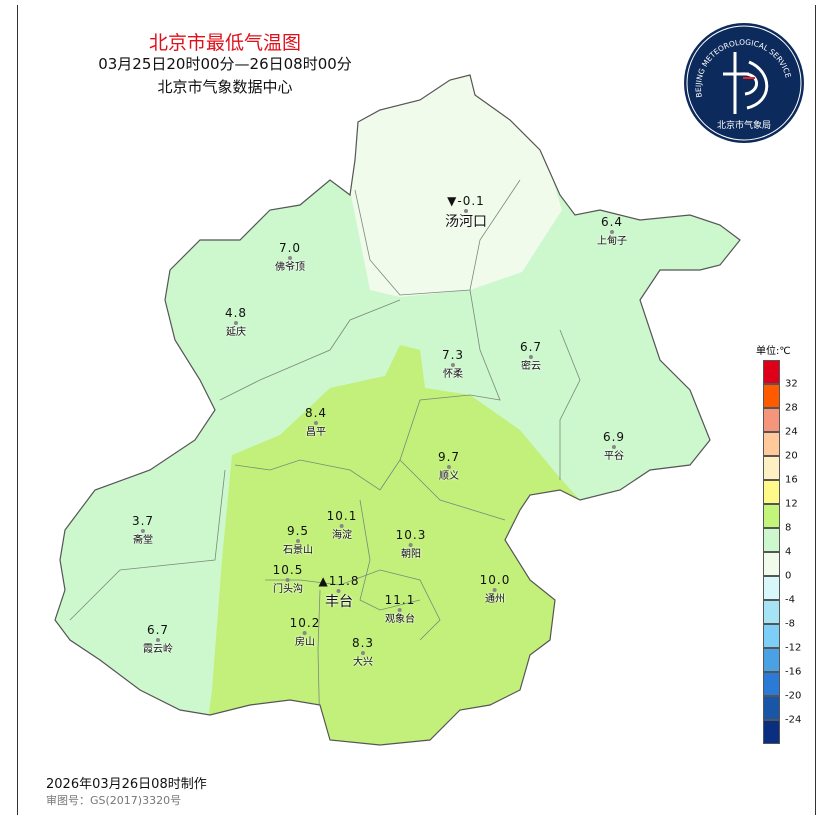 The height and width of the screenshot is (832, 832). I want to click on station-6: 8.4 昌平, so click(316, 422).